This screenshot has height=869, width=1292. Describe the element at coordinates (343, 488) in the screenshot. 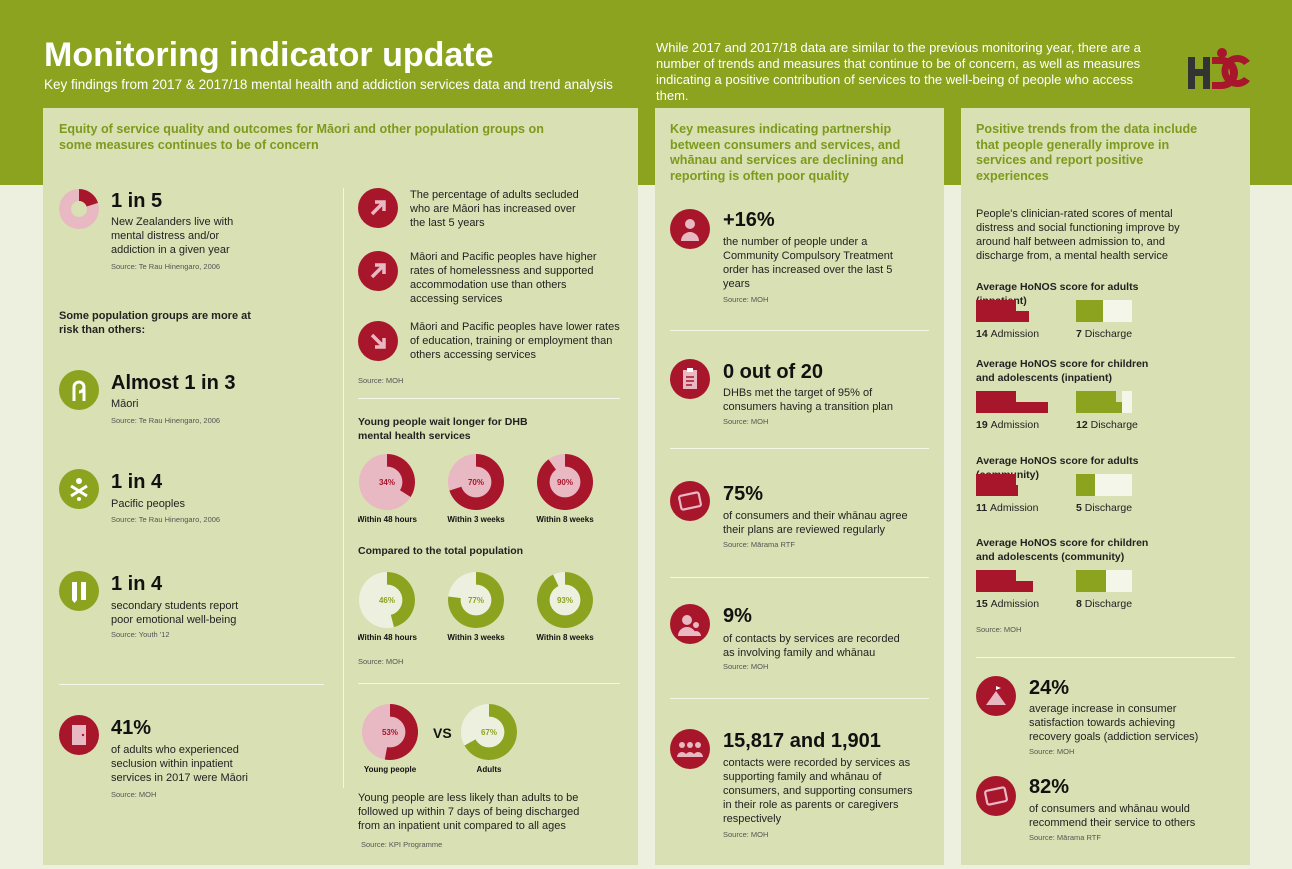

I see `column-divider` at that location.